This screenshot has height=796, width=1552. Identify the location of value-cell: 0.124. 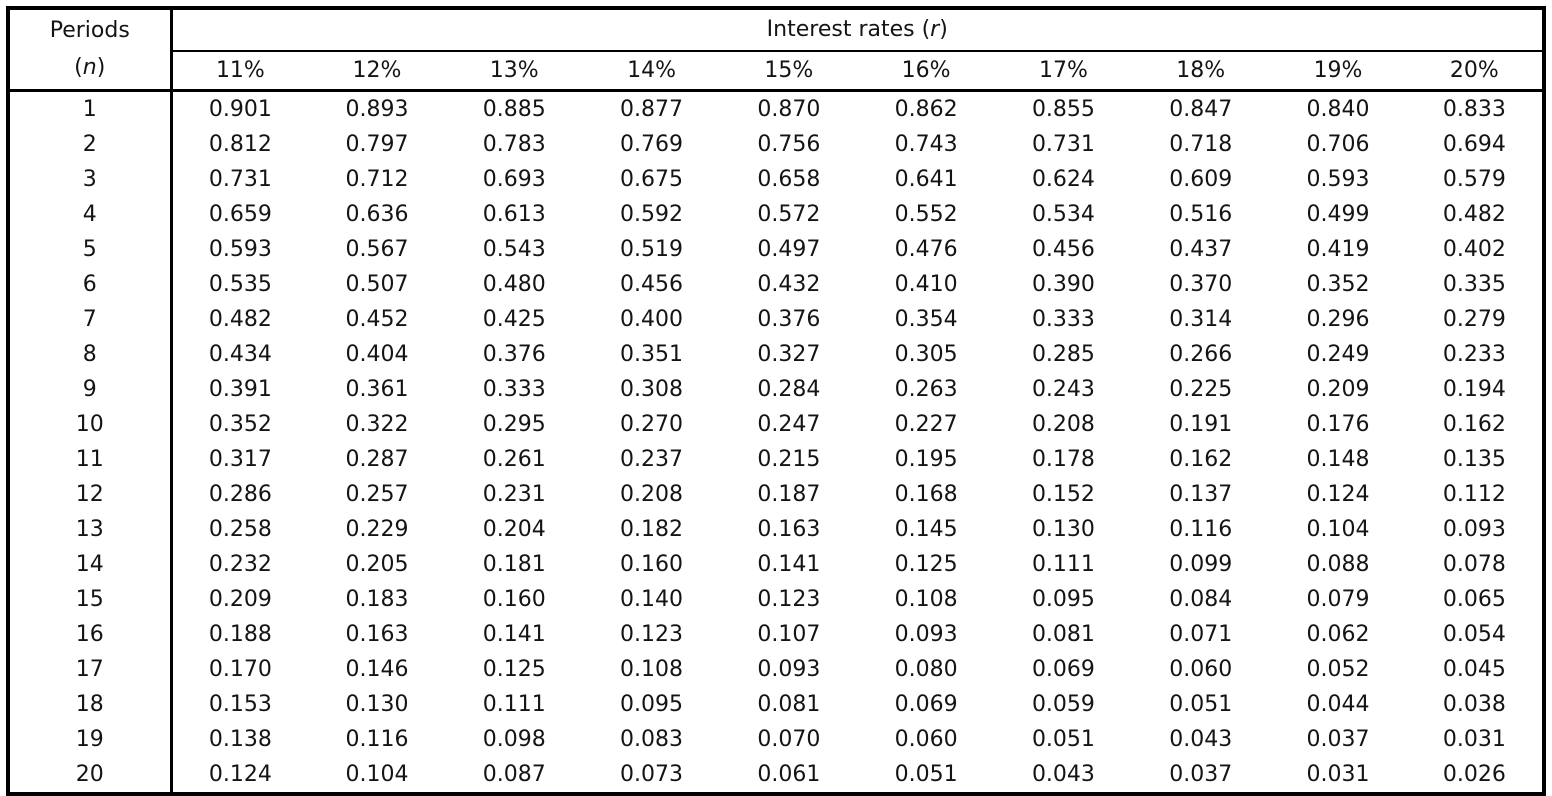
(240, 774).